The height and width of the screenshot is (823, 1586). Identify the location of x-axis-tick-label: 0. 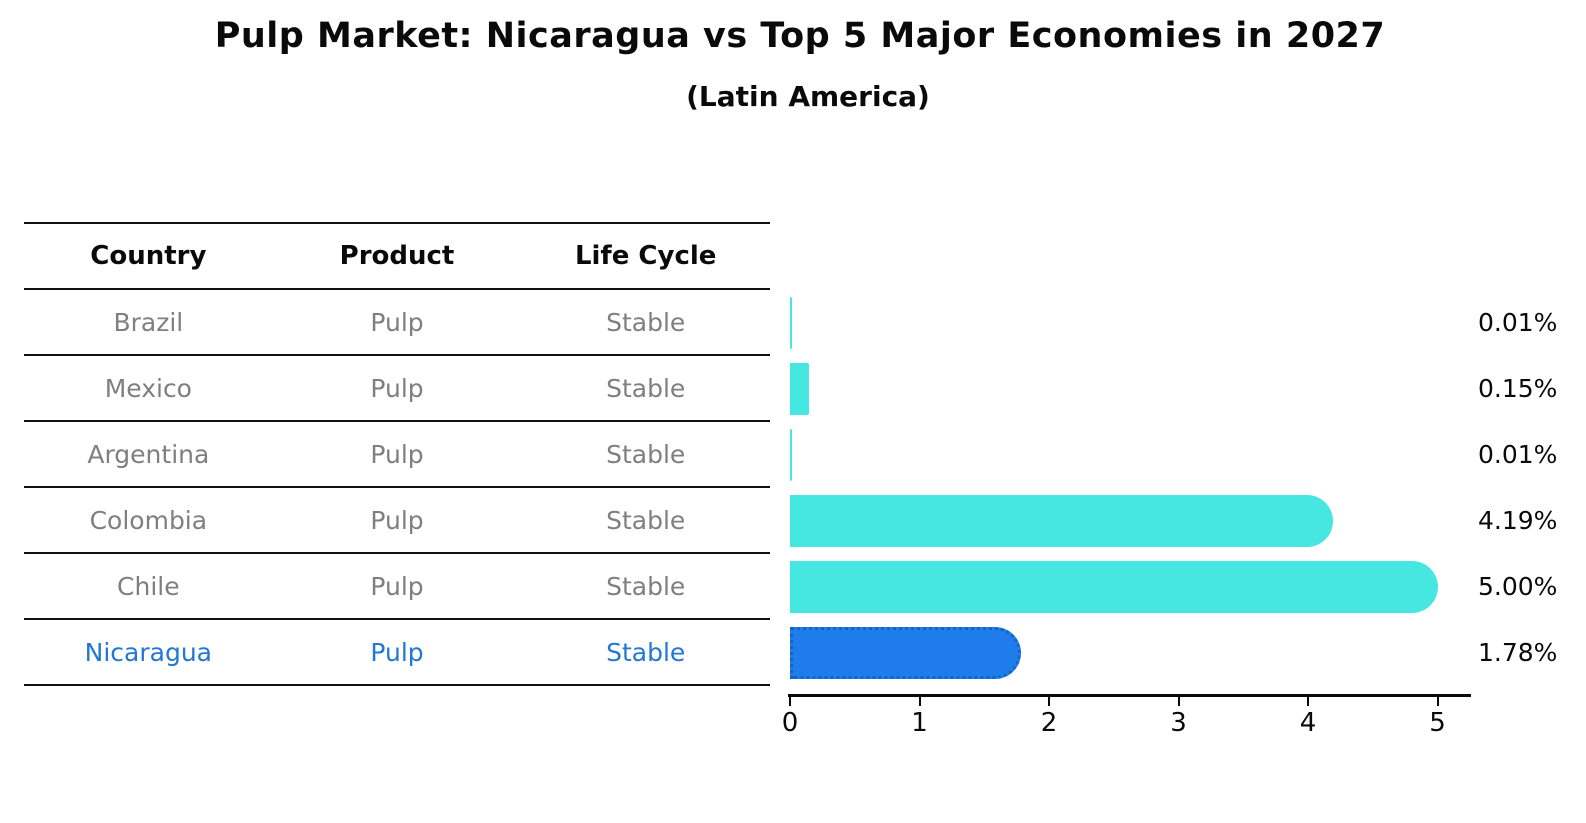
(790, 723).